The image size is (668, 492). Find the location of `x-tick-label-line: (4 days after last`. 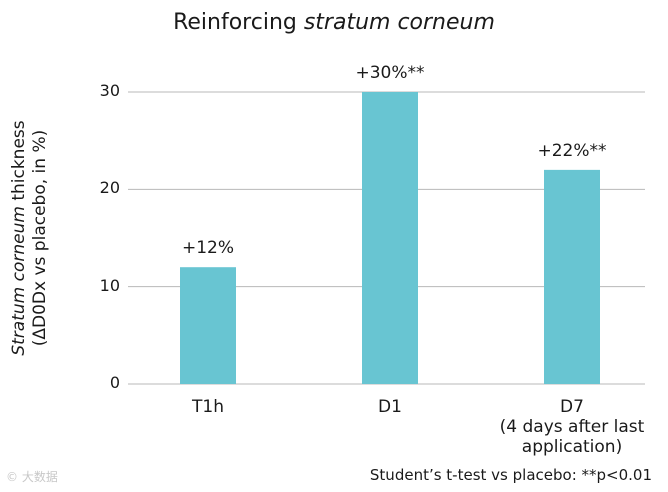

x-tick-label-line: (4 days after last is located at coordinates (572, 427).